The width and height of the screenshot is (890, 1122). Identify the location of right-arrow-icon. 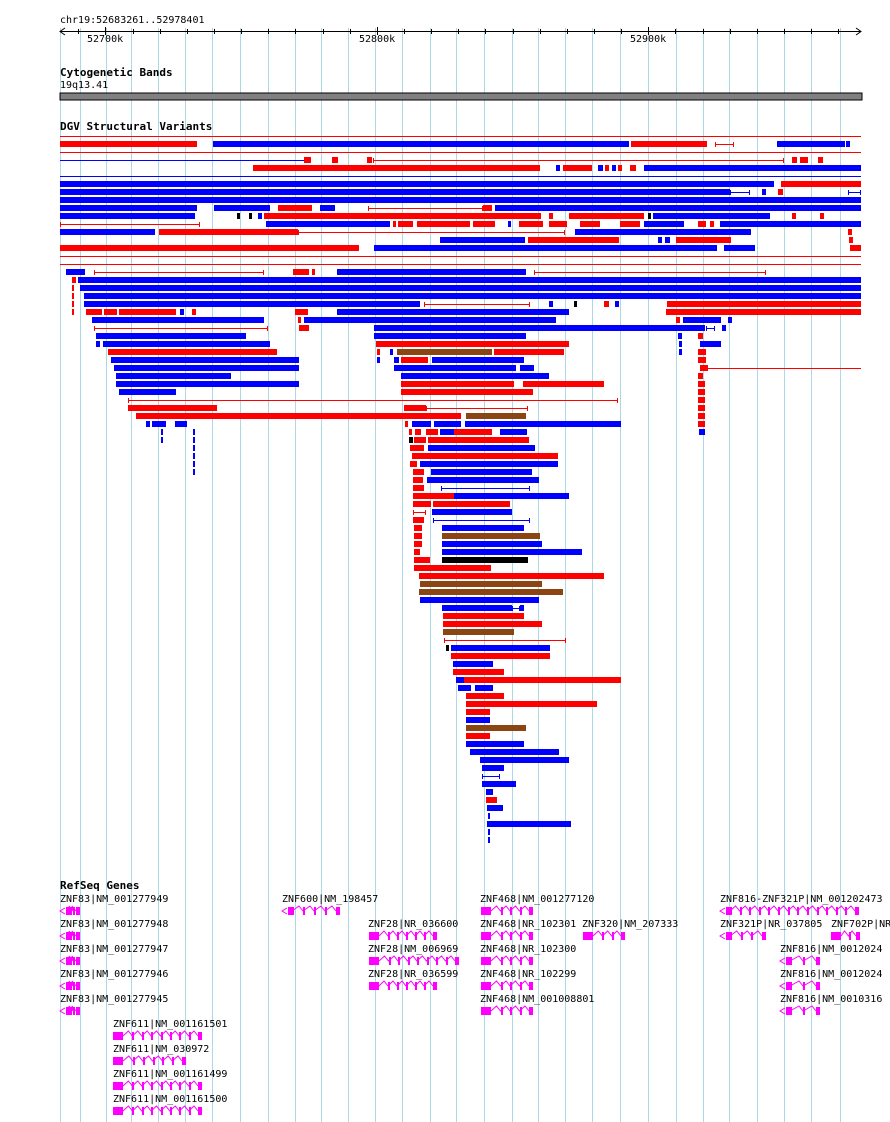
(858, 31).